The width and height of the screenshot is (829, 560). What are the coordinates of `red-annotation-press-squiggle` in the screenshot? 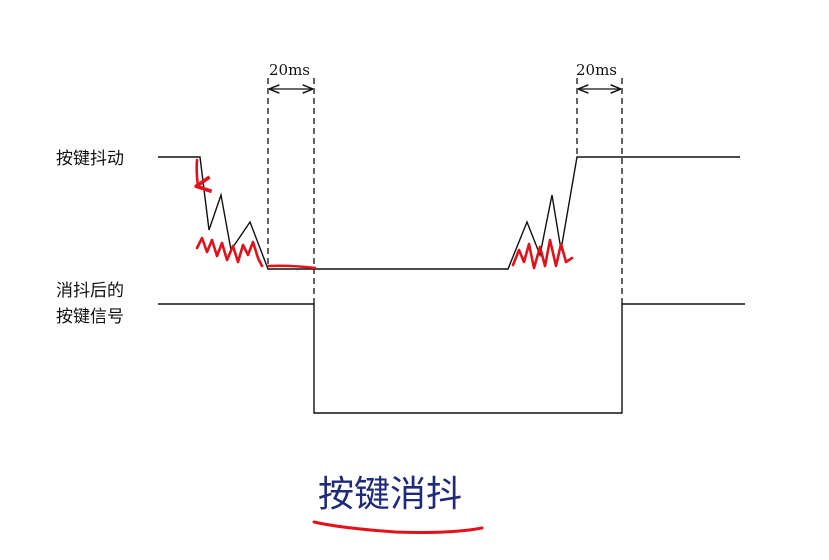 It's located at (229, 252).